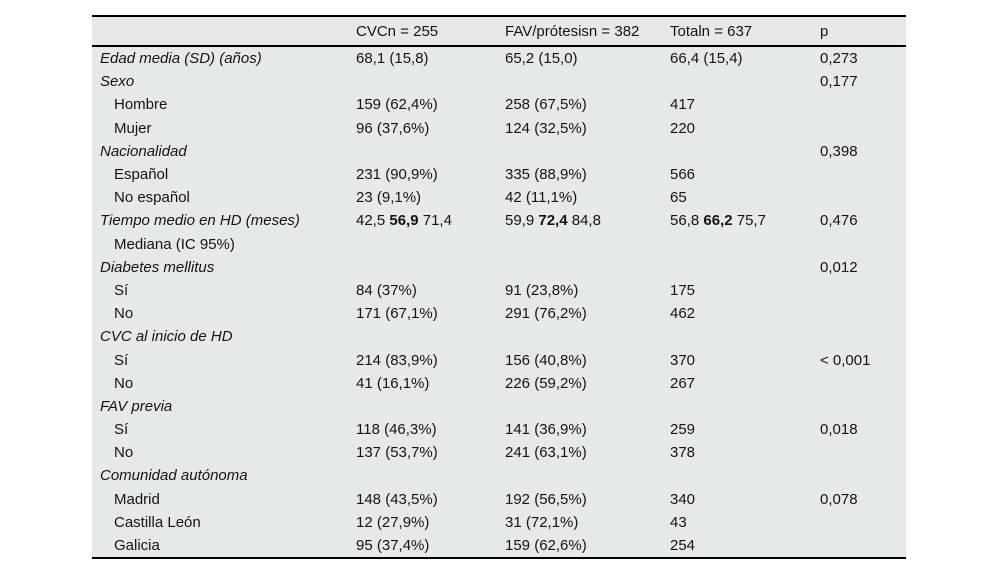  I want to click on fav-protesis-value: 258 (67,5%), so click(546, 105).